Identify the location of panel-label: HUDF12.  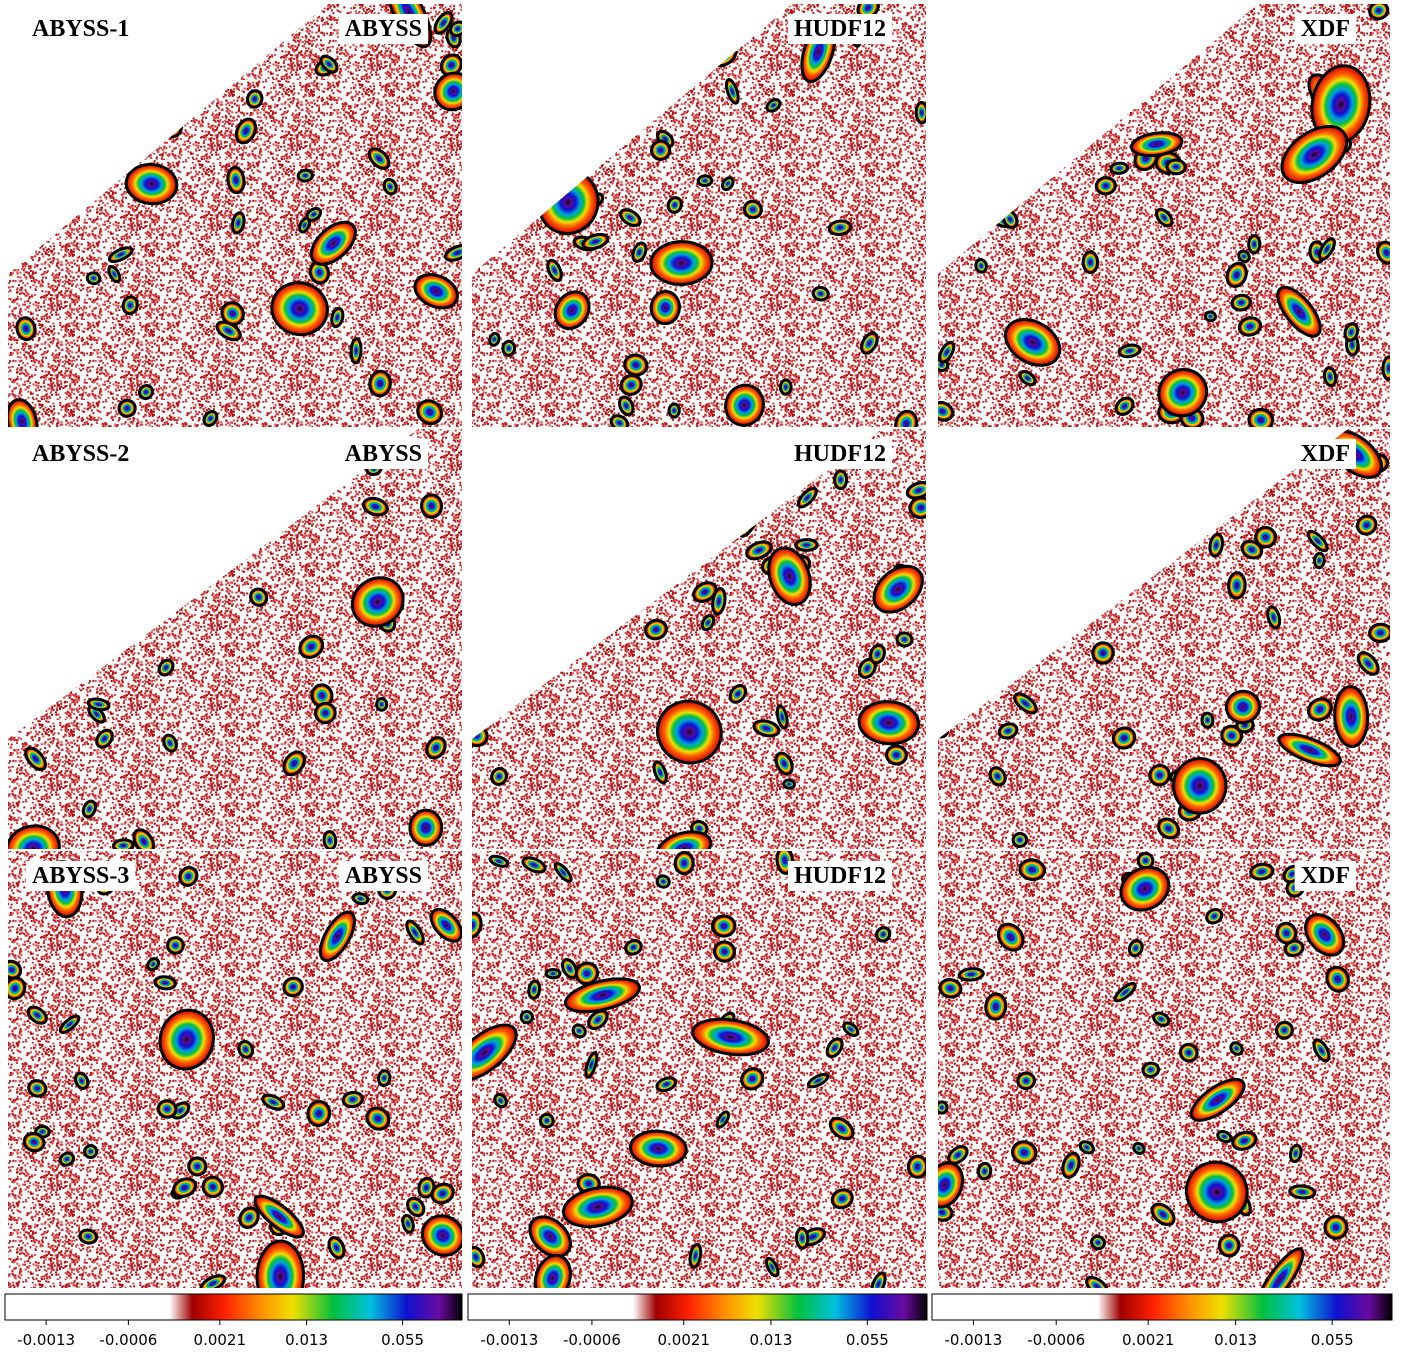
(840, 29).